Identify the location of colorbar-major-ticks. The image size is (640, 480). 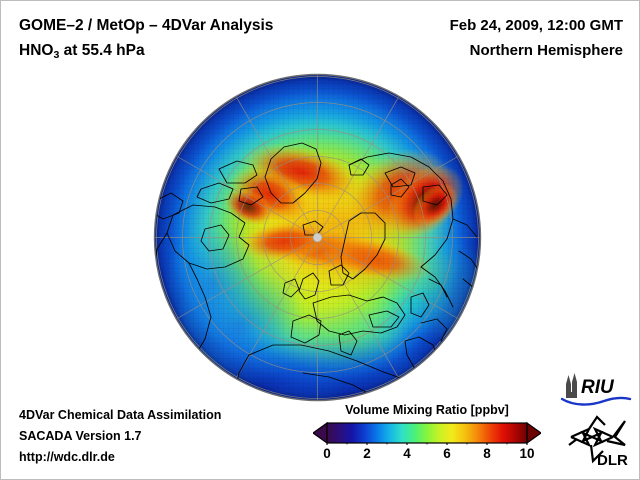
(427, 444).